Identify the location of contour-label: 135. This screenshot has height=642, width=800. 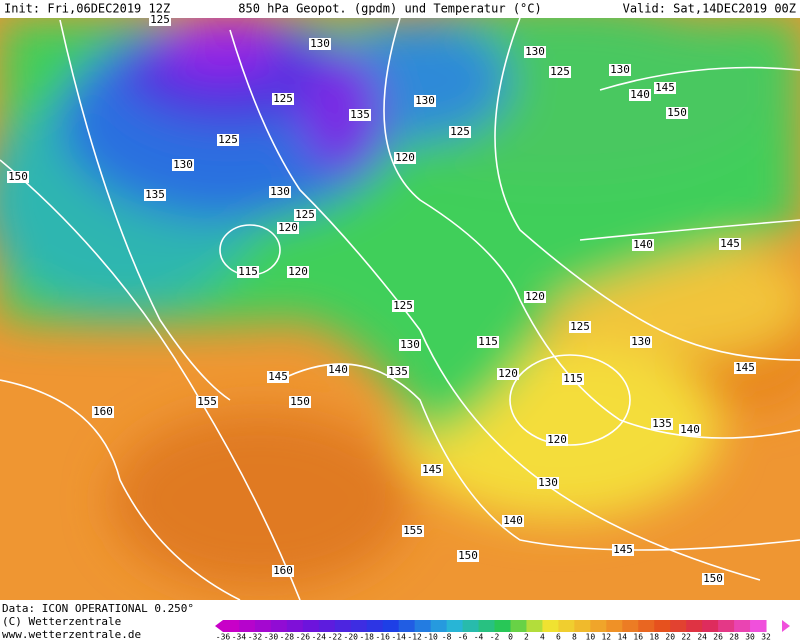
(360, 114).